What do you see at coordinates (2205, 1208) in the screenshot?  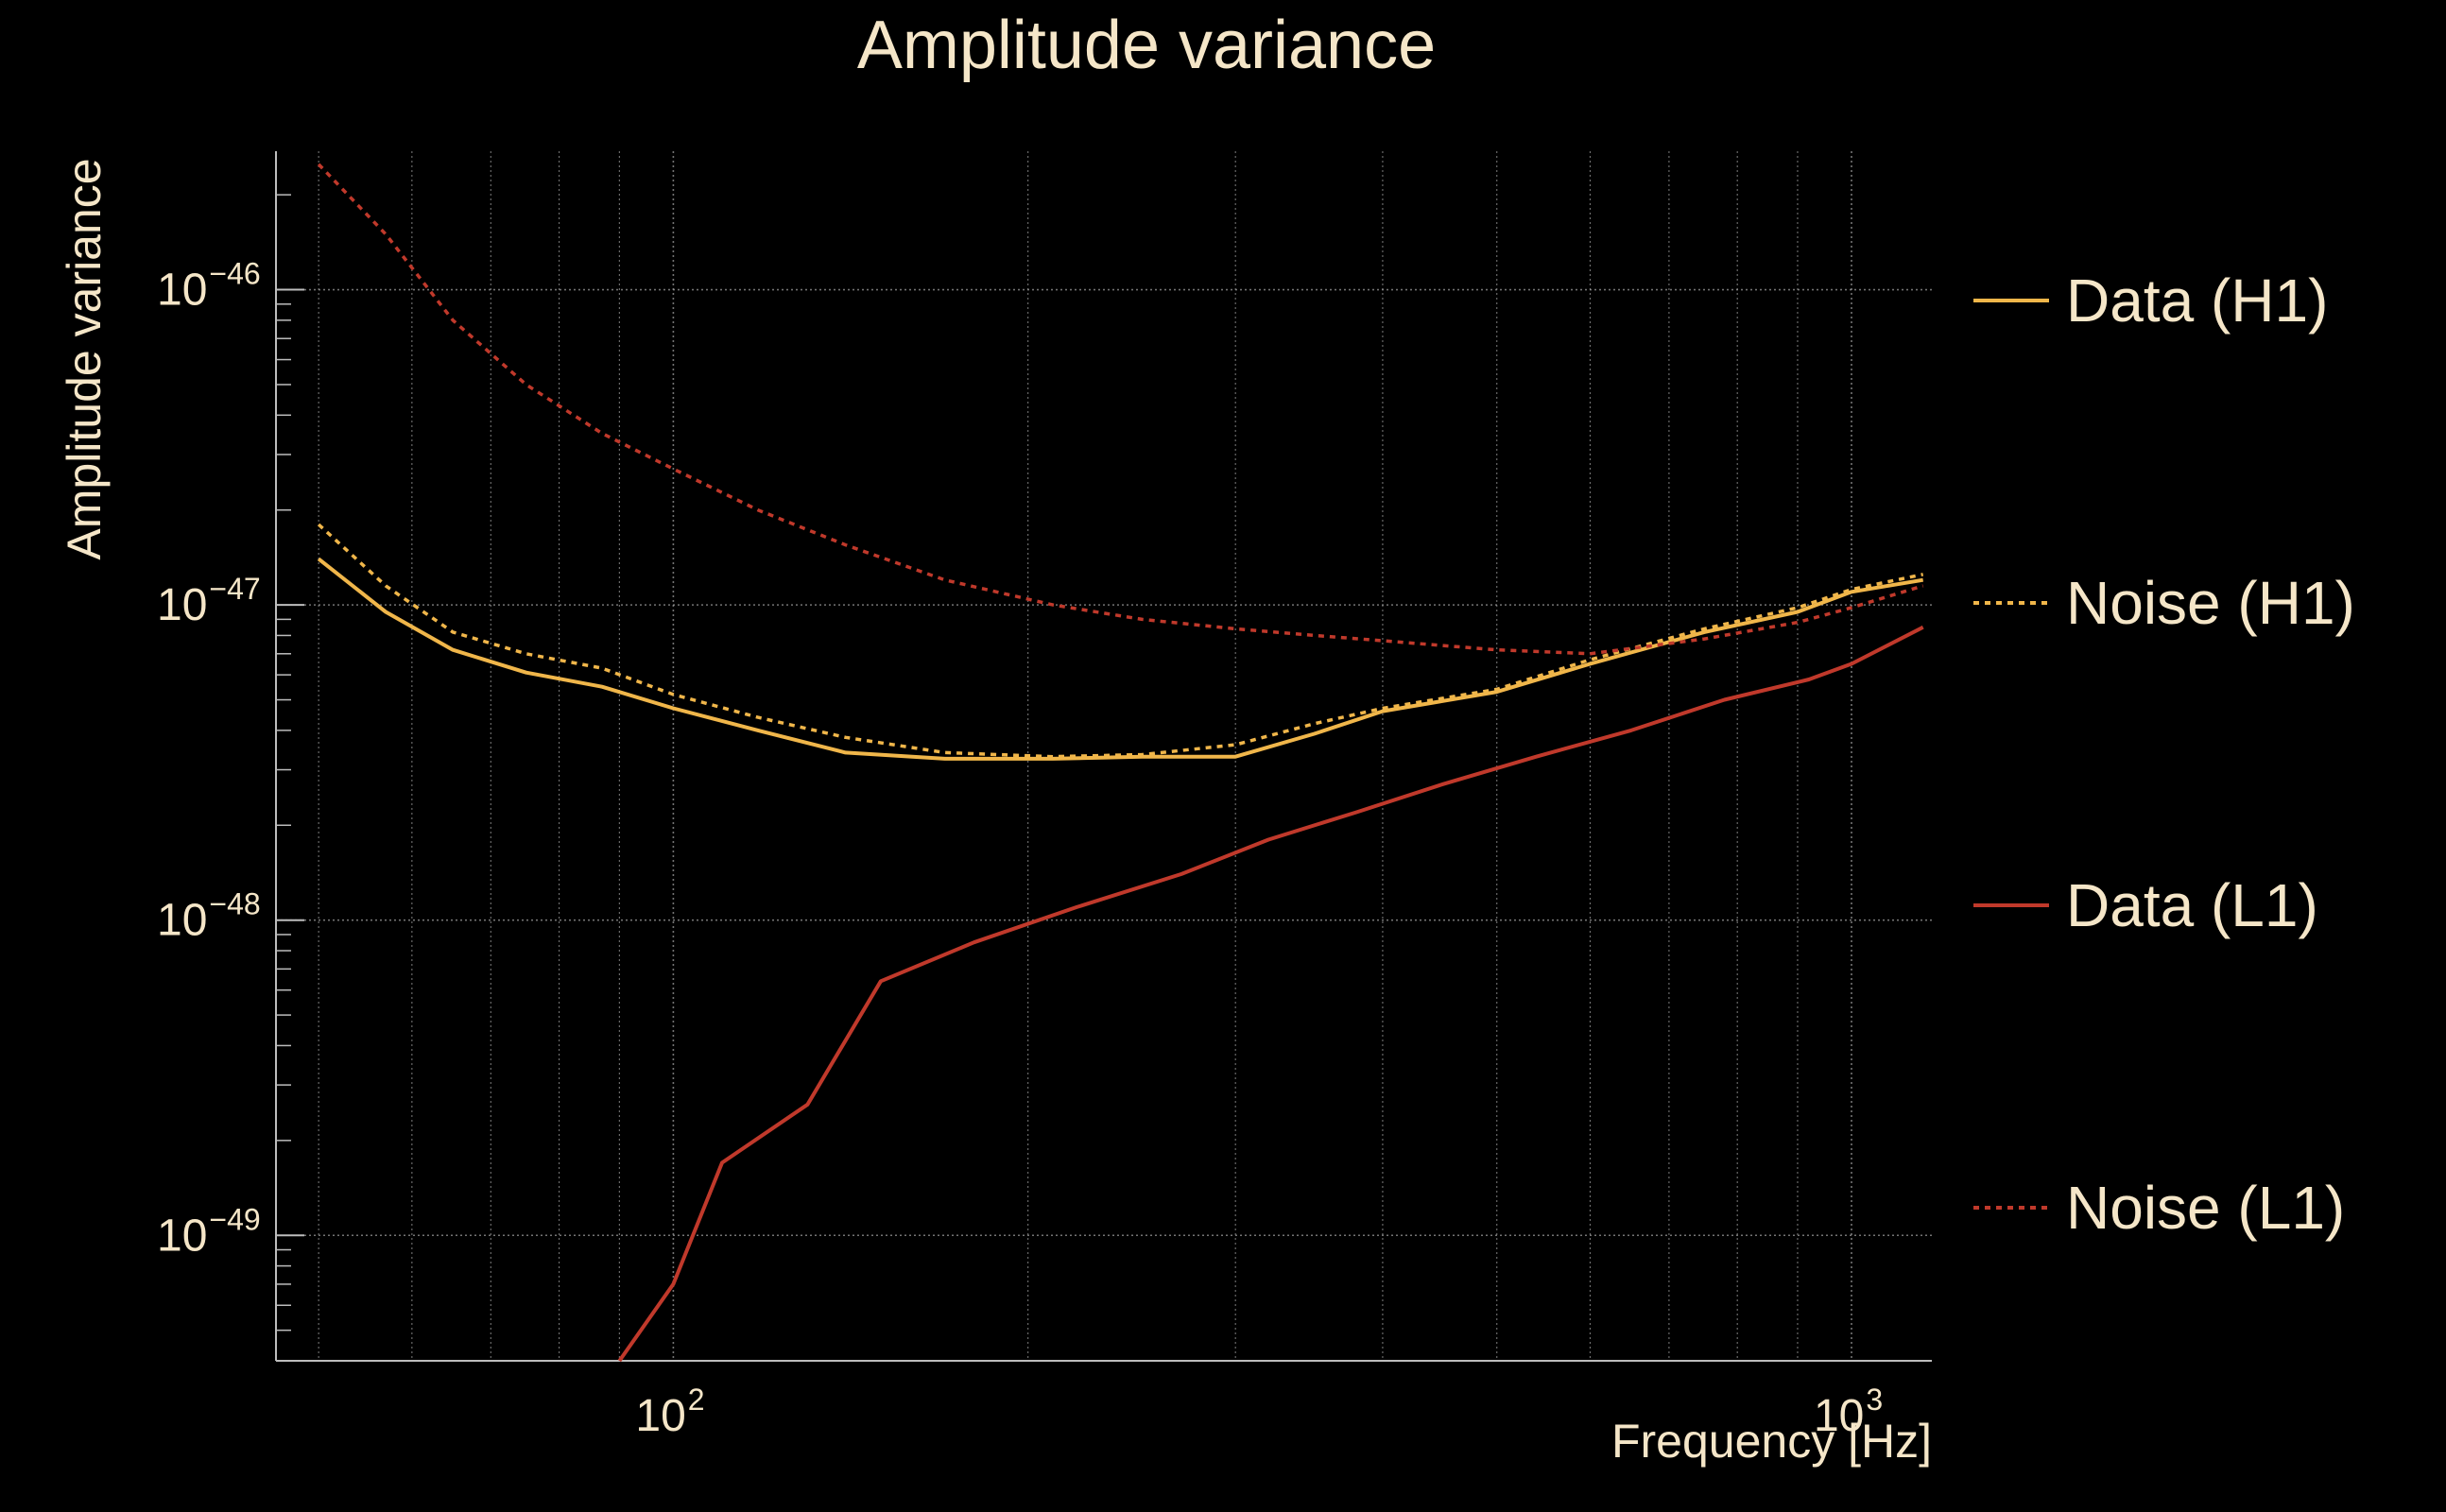 I see `legend-label: Noise (L1)` at bounding box center [2205, 1208].